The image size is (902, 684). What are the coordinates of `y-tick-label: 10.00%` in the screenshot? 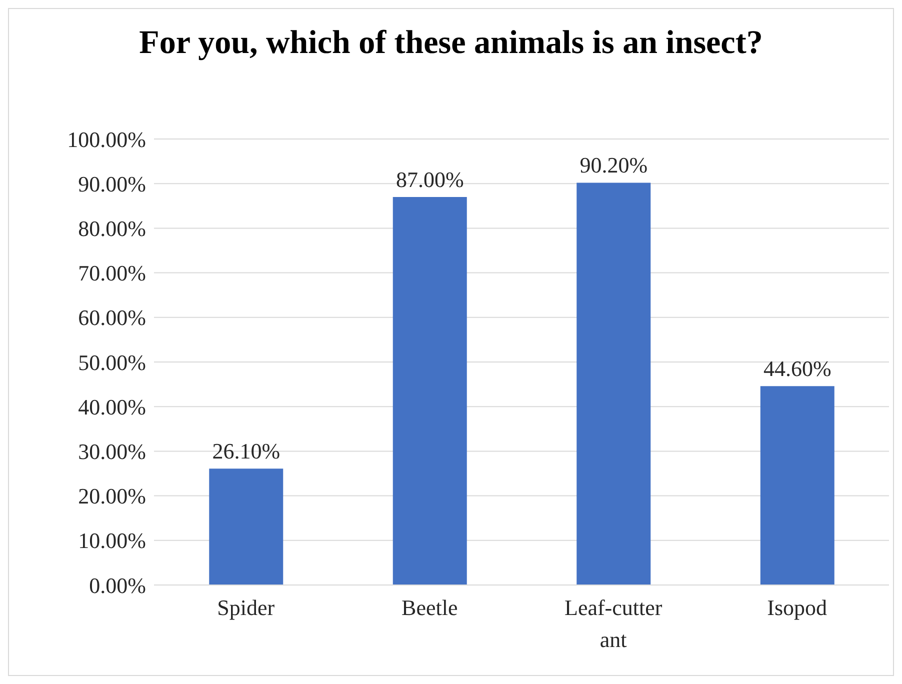 It's located at (112, 541).